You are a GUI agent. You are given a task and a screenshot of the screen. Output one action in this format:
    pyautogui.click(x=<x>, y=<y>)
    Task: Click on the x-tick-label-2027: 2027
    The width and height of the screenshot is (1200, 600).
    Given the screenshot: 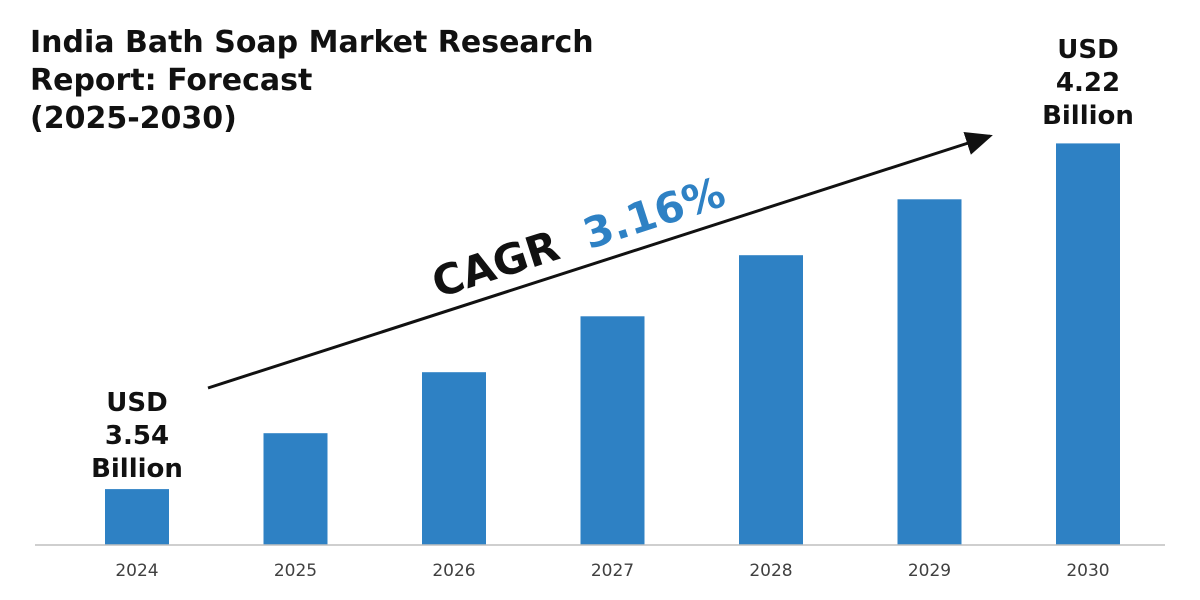 What is the action you would take?
    pyautogui.click(x=612, y=571)
    